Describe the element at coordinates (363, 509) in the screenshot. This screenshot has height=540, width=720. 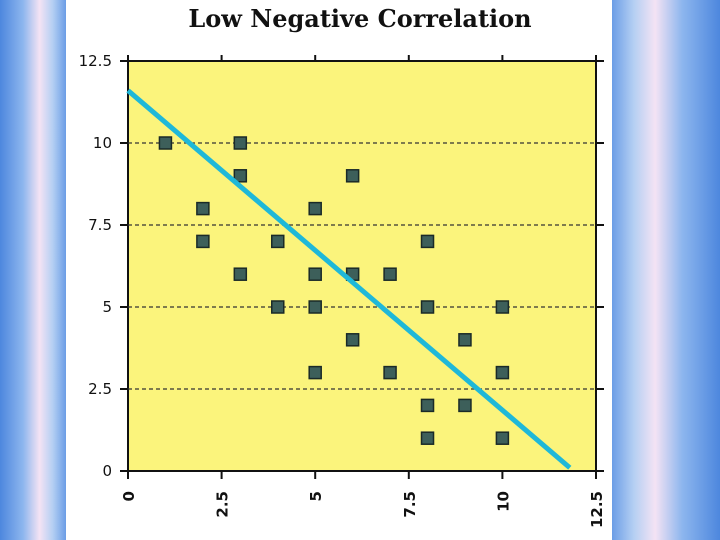
I see `x-axis-tick-labels: 0 2.5 5 7.5 10 12.5` at that location.